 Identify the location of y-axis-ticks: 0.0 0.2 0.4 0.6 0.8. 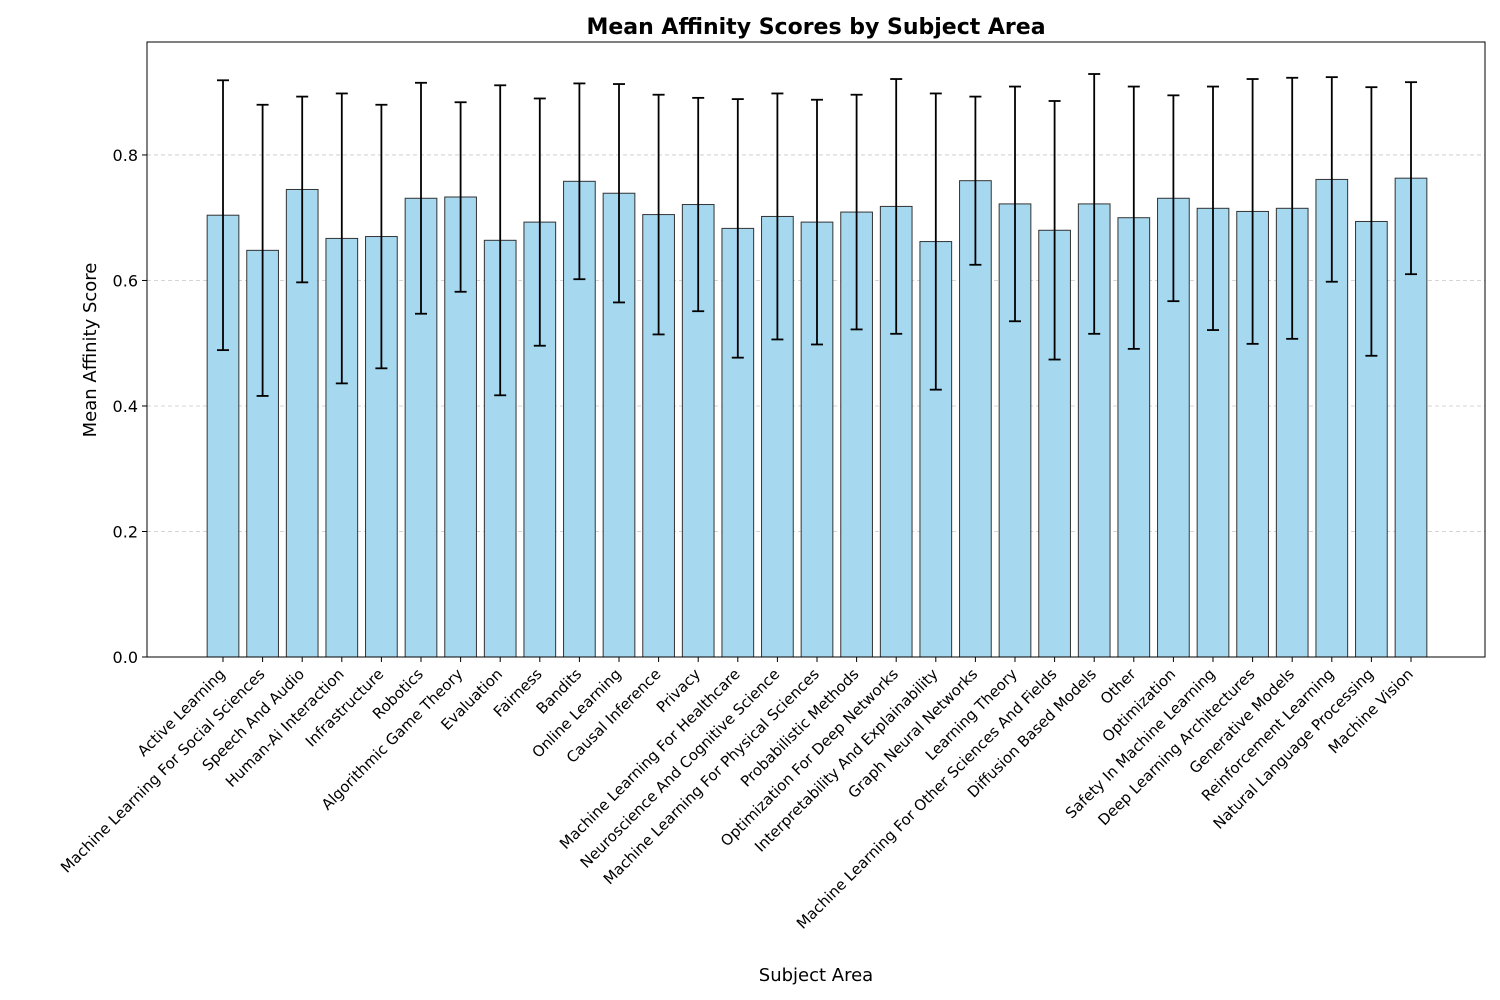
(130, 406).